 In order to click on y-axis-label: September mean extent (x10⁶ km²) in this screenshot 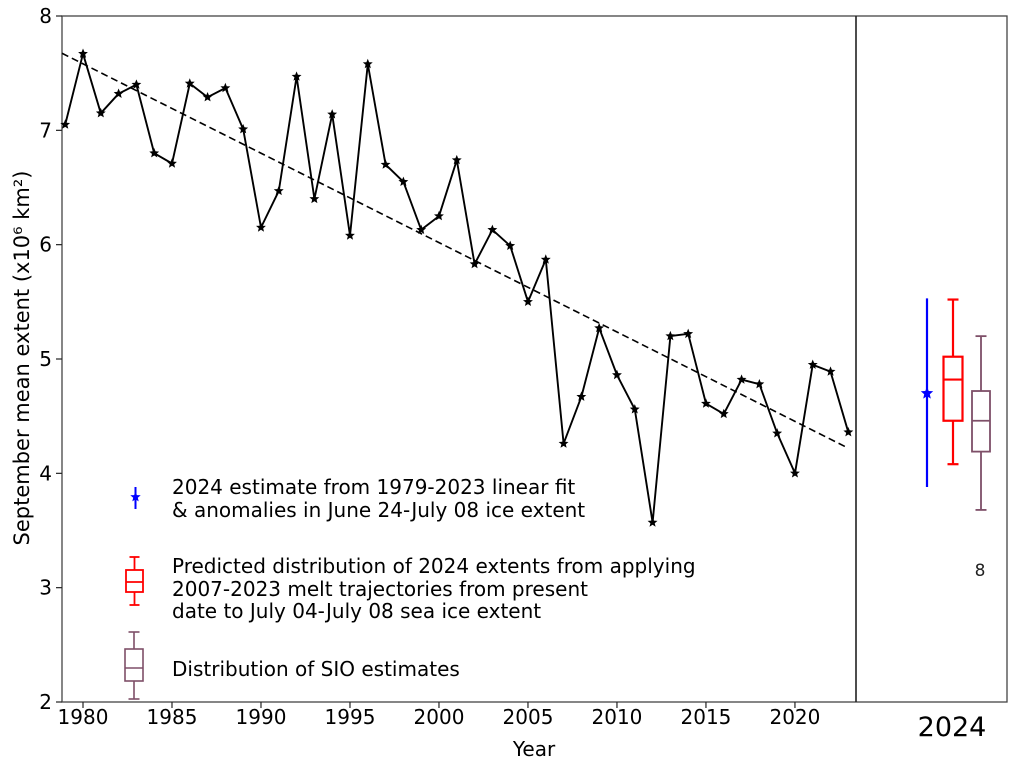, I will do `click(22, 358)`.